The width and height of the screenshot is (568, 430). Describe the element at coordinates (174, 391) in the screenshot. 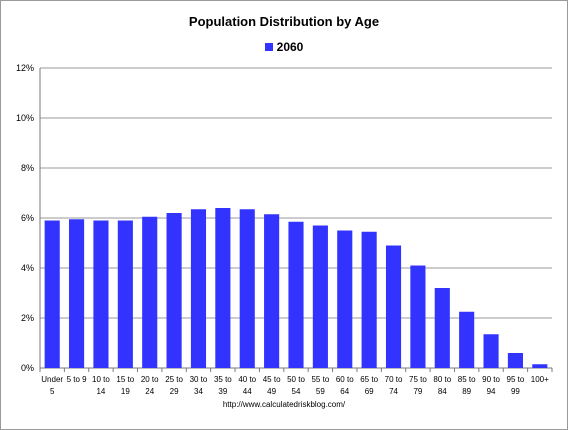

I see `x-tick-label-line: 29` at that location.